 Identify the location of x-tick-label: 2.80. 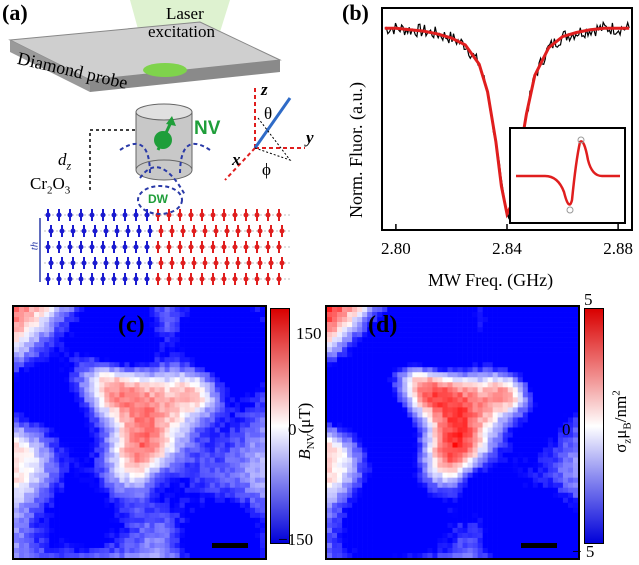
(396, 248).